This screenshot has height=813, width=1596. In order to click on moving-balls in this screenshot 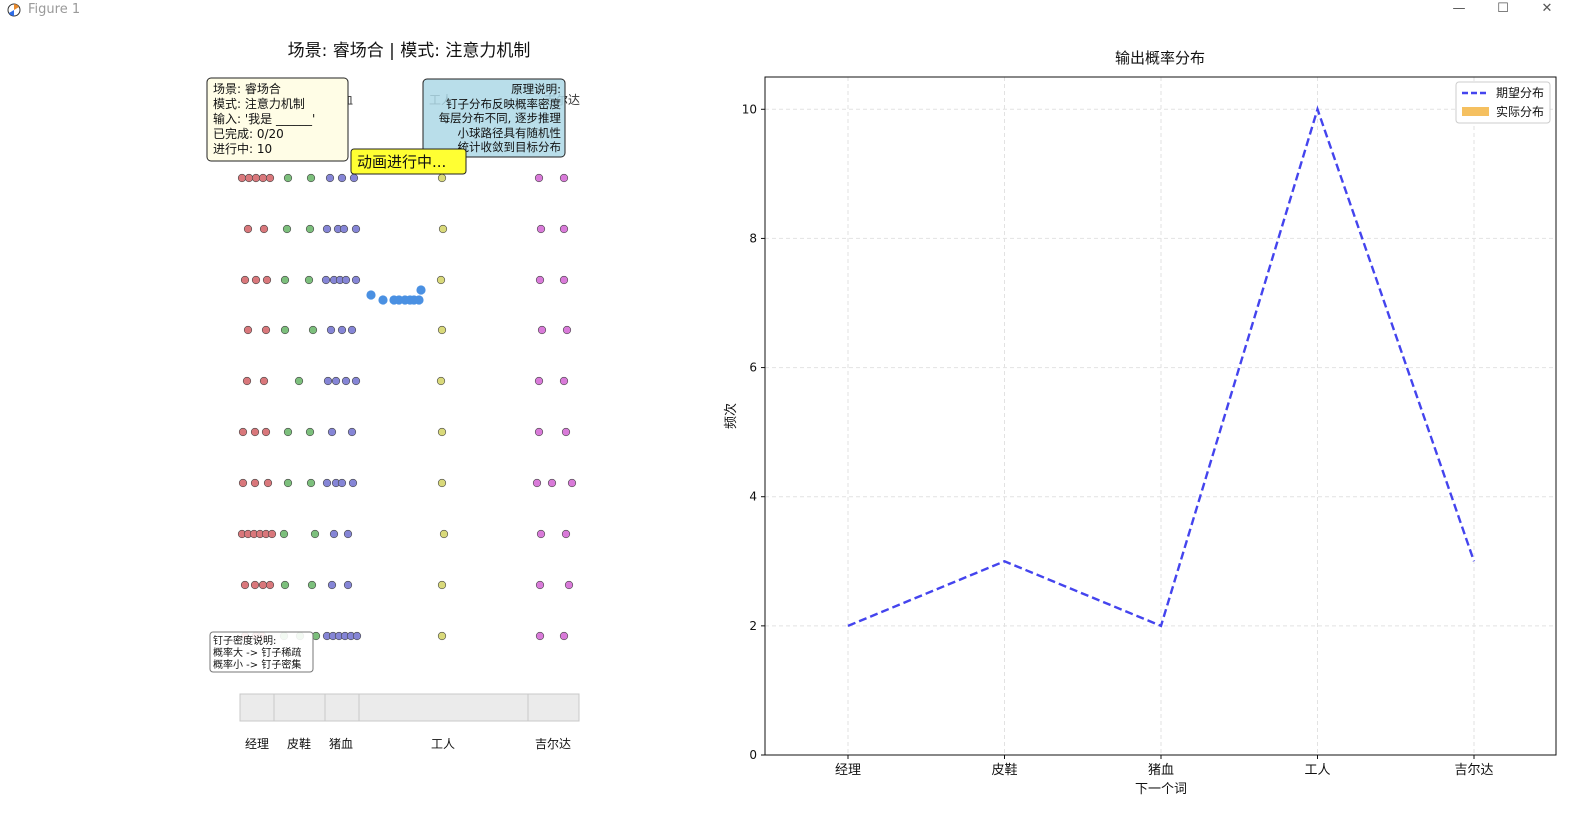, I will do `click(396, 295)`.